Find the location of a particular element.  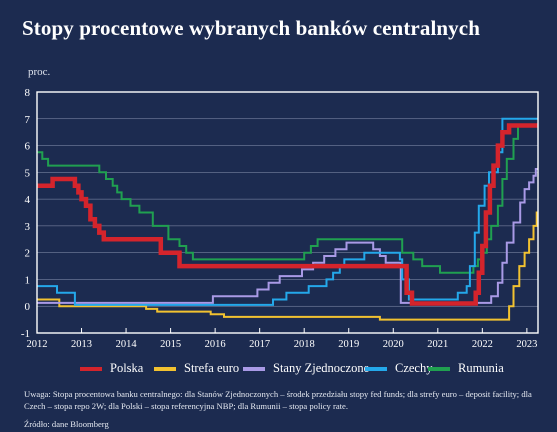

x-tick-label: 2022 is located at coordinates (482, 344).